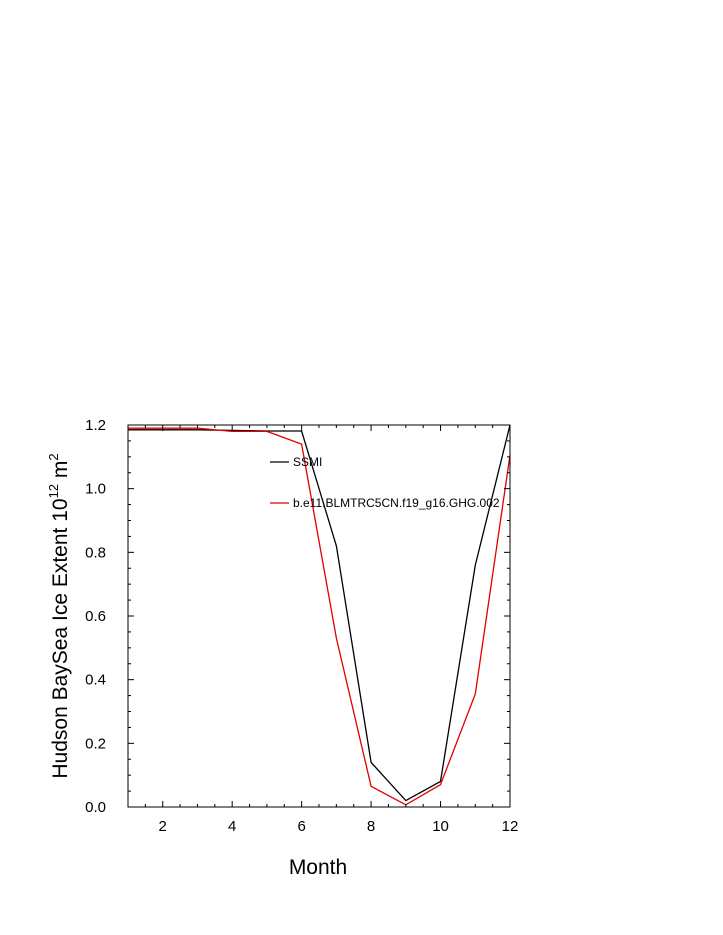 Image resolution: width=723 pixels, height=935 pixels. I want to click on y-tick-label: 0.6, so click(95, 616).